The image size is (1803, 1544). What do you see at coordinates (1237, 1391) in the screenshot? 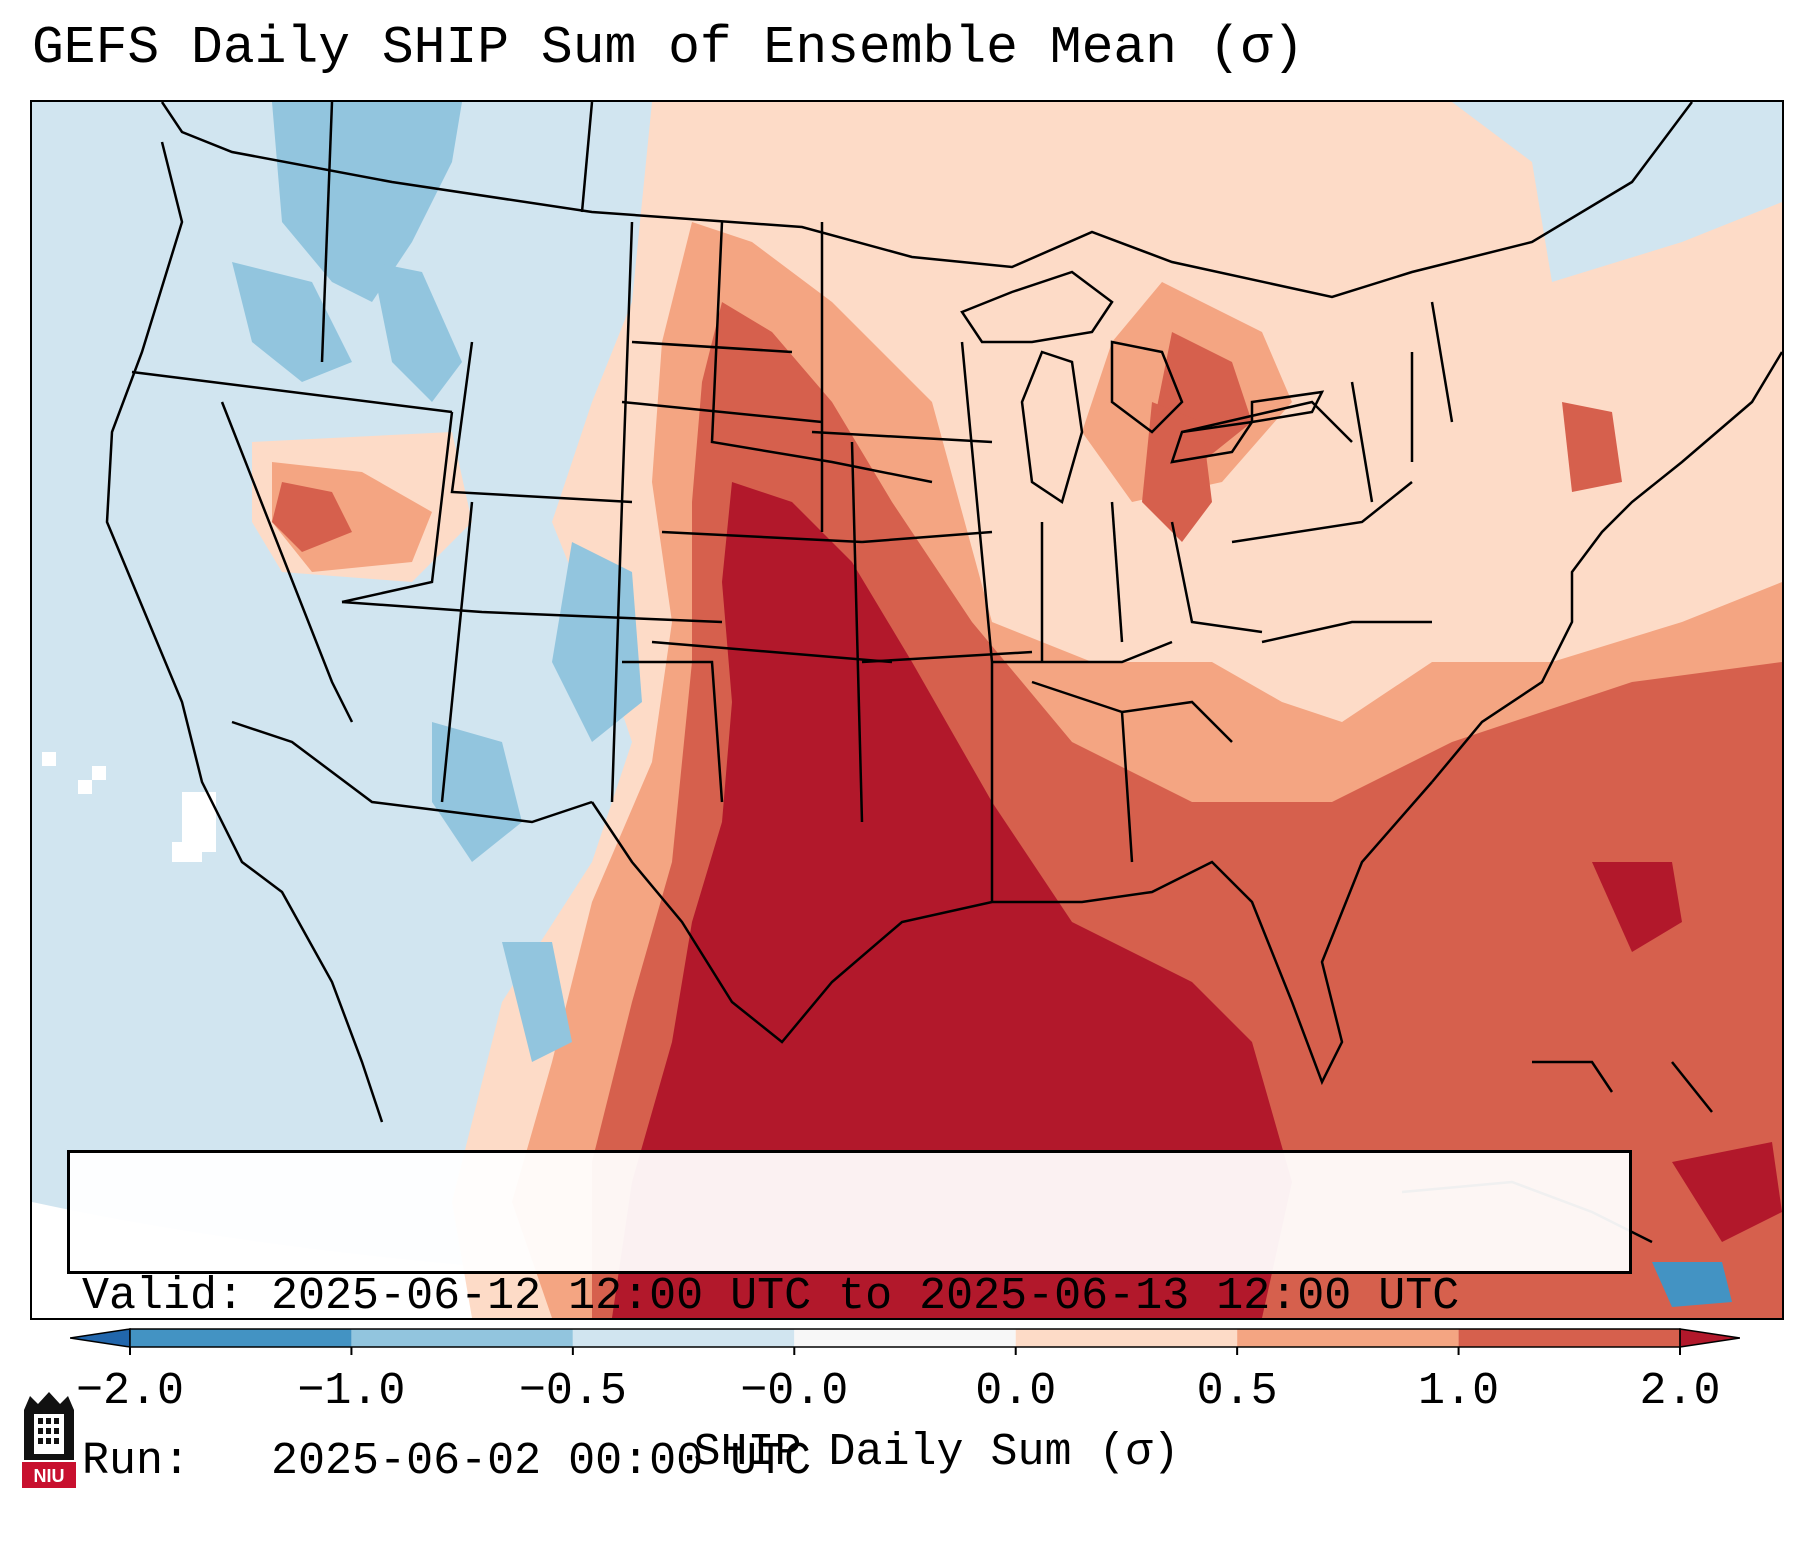
I see `colorbar-tick-label: 0.5` at bounding box center [1237, 1391].